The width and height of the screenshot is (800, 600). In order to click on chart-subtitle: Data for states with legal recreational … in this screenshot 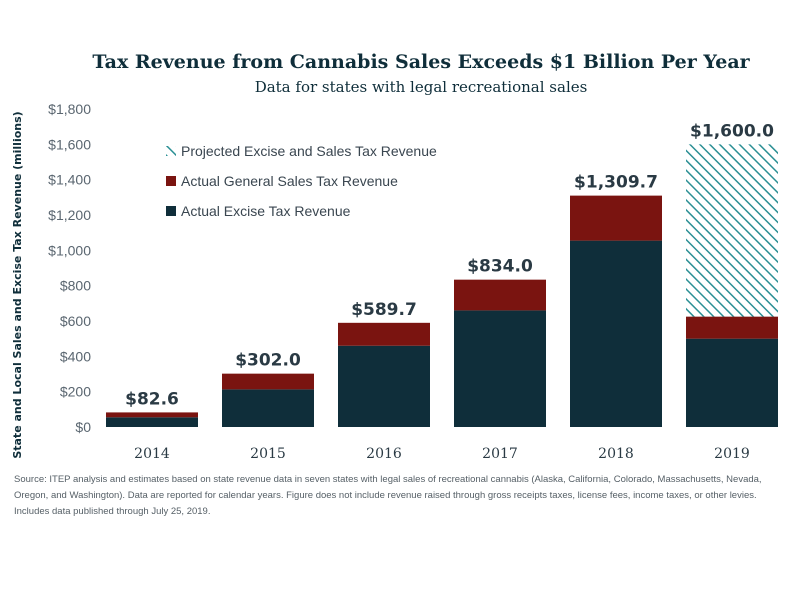, I will do `click(421, 87)`.